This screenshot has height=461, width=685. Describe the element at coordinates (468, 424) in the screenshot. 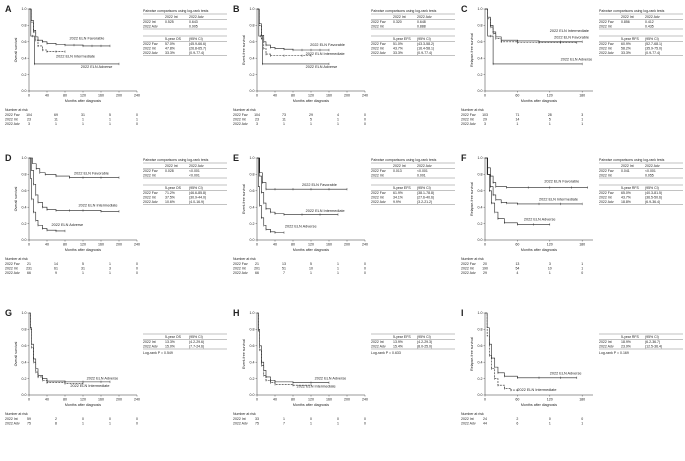

I see `risk-row-label: 2022 Adv` at that location.